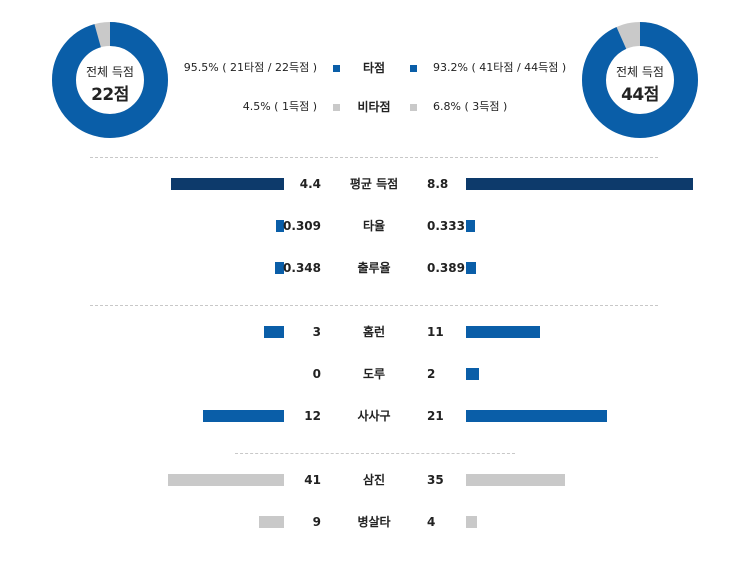 The image size is (747, 572). I want to click on stat-row-walks-hbp: 12 사사구 21, so click(373, 416).